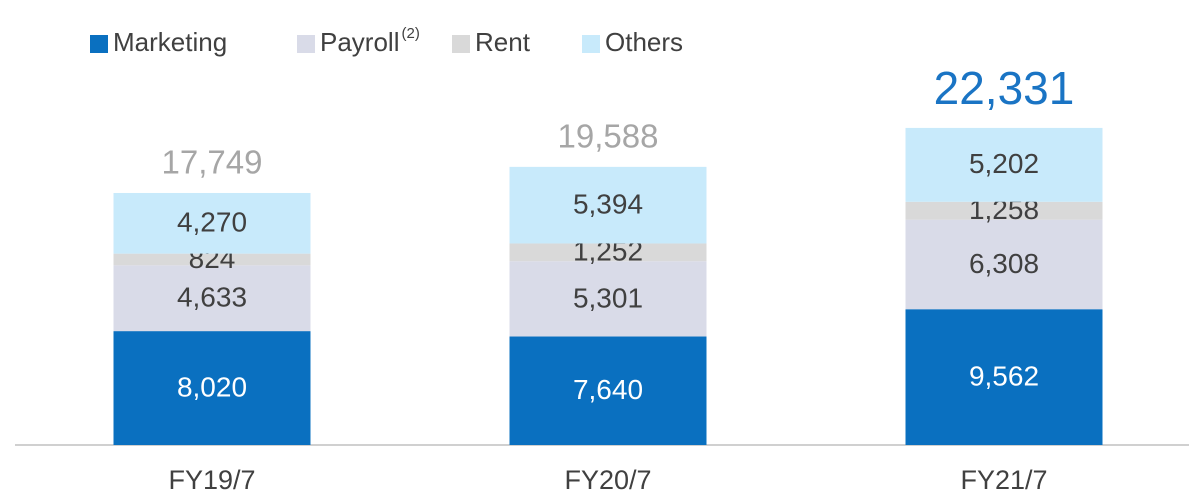 This screenshot has height=501, width=1189. I want to click on value-label: 4,633, so click(212, 297).